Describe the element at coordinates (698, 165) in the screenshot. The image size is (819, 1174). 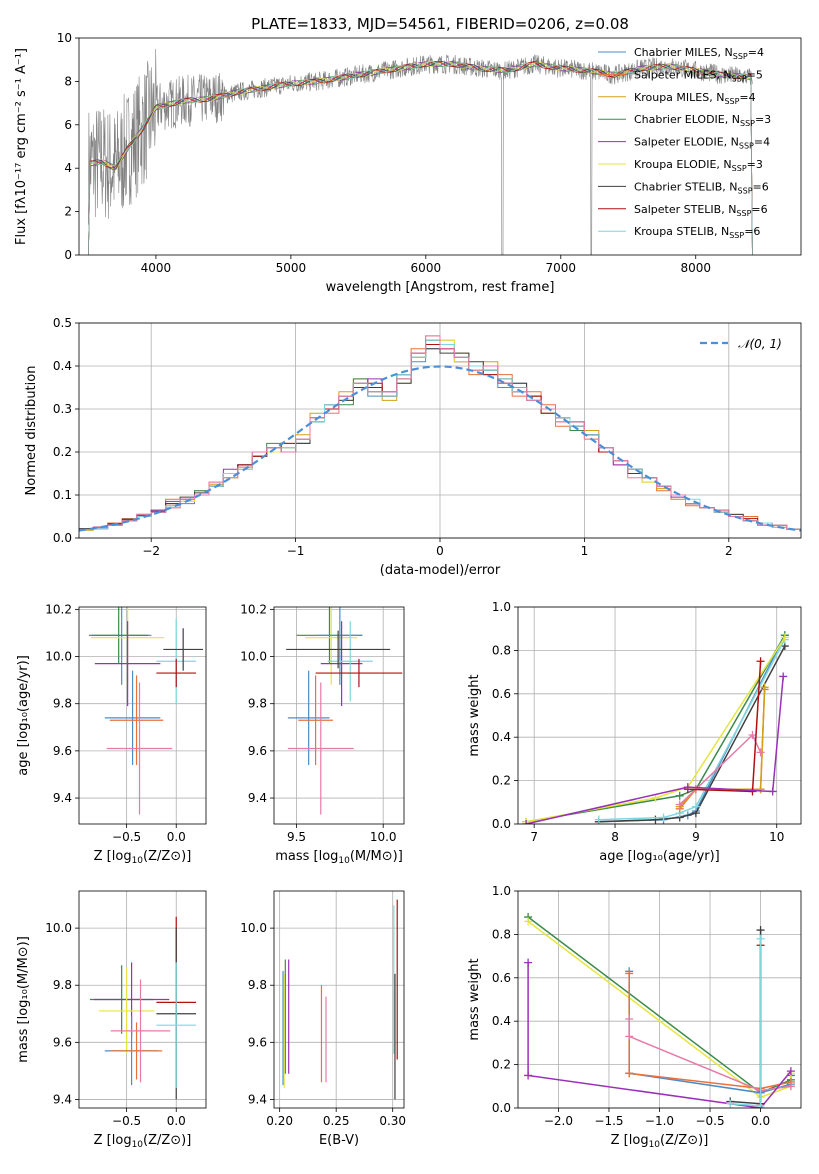
I see `legend-entry: Kroupa ELODIE, NSSP=3` at that location.